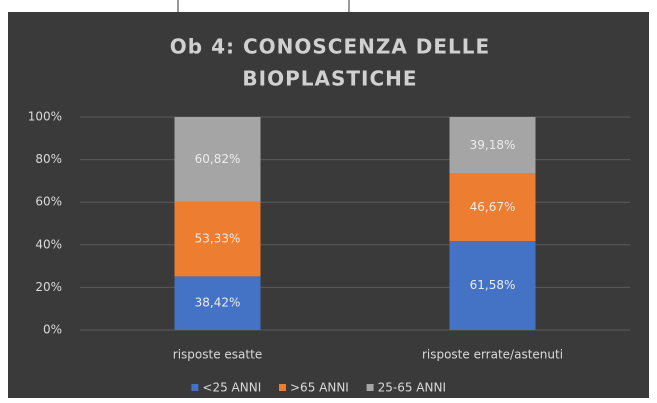 The image size is (657, 403). I want to click on legend-label: <25 ANNI, so click(231, 388).